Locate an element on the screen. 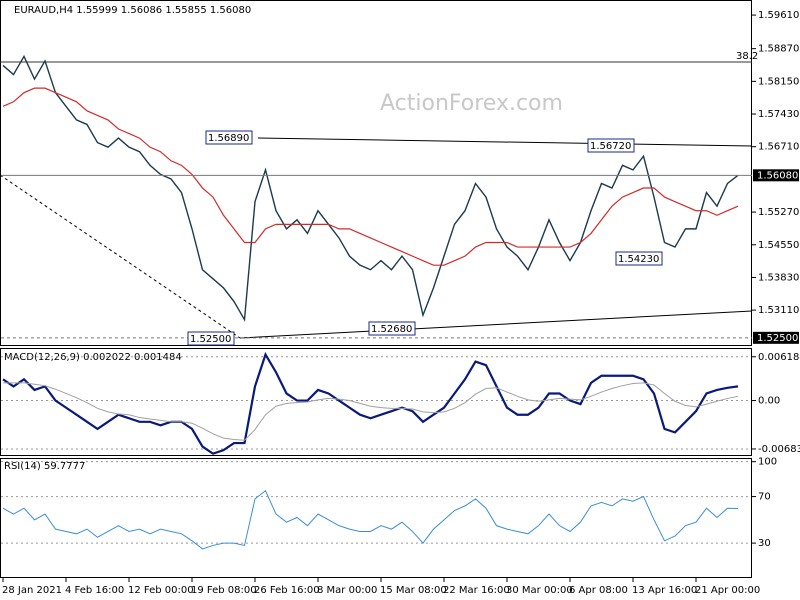 This screenshot has height=600, width=800. y-tick-label: -0.006837 is located at coordinates (779, 449).